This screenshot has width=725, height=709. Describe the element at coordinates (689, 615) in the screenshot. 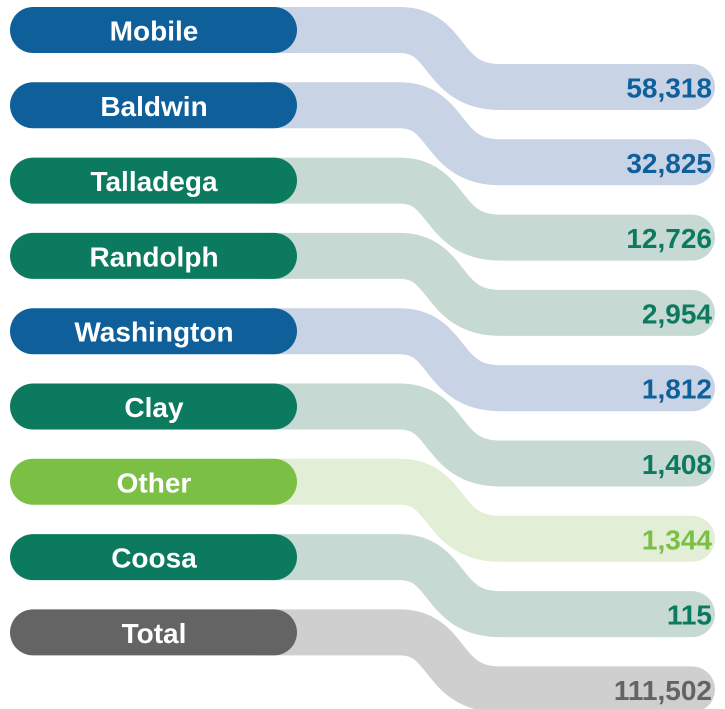

I see `row-value: 115` at that location.